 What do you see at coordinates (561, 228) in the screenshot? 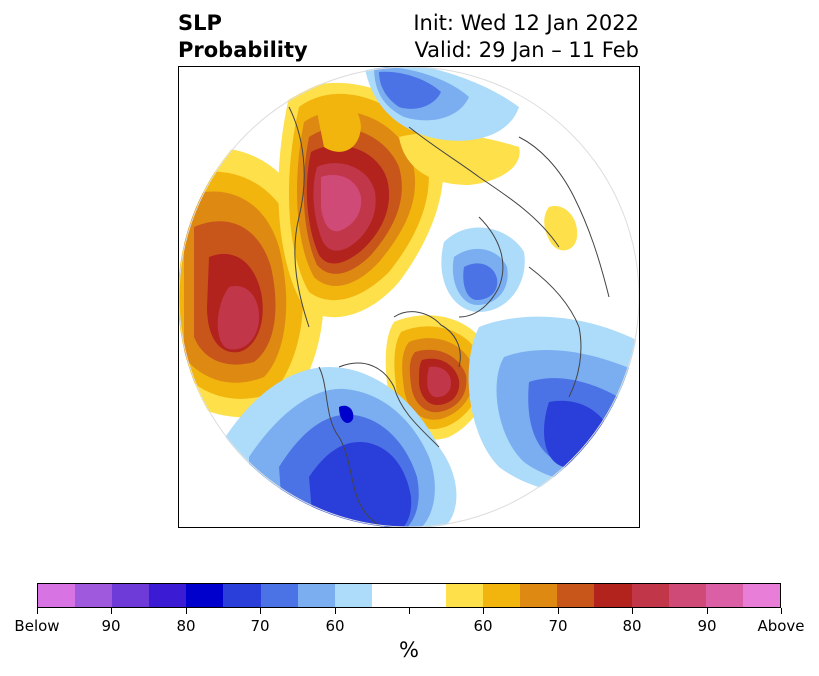
I see `above-region-siberia` at bounding box center [561, 228].